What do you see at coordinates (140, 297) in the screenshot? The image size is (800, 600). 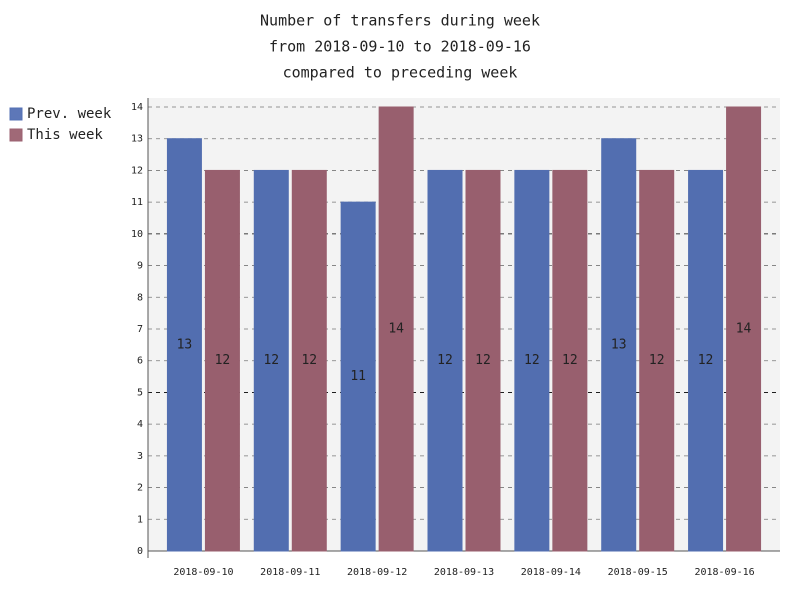 I see `y-tick-label: 8` at bounding box center [140, 297].